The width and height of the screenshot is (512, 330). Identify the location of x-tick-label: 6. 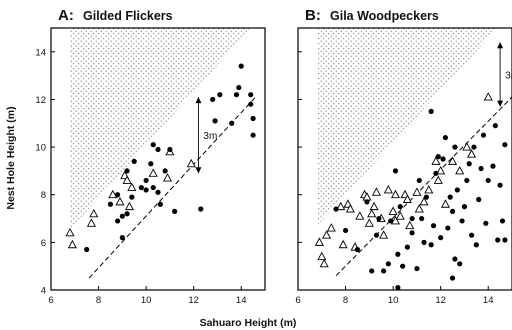
(297, 300).